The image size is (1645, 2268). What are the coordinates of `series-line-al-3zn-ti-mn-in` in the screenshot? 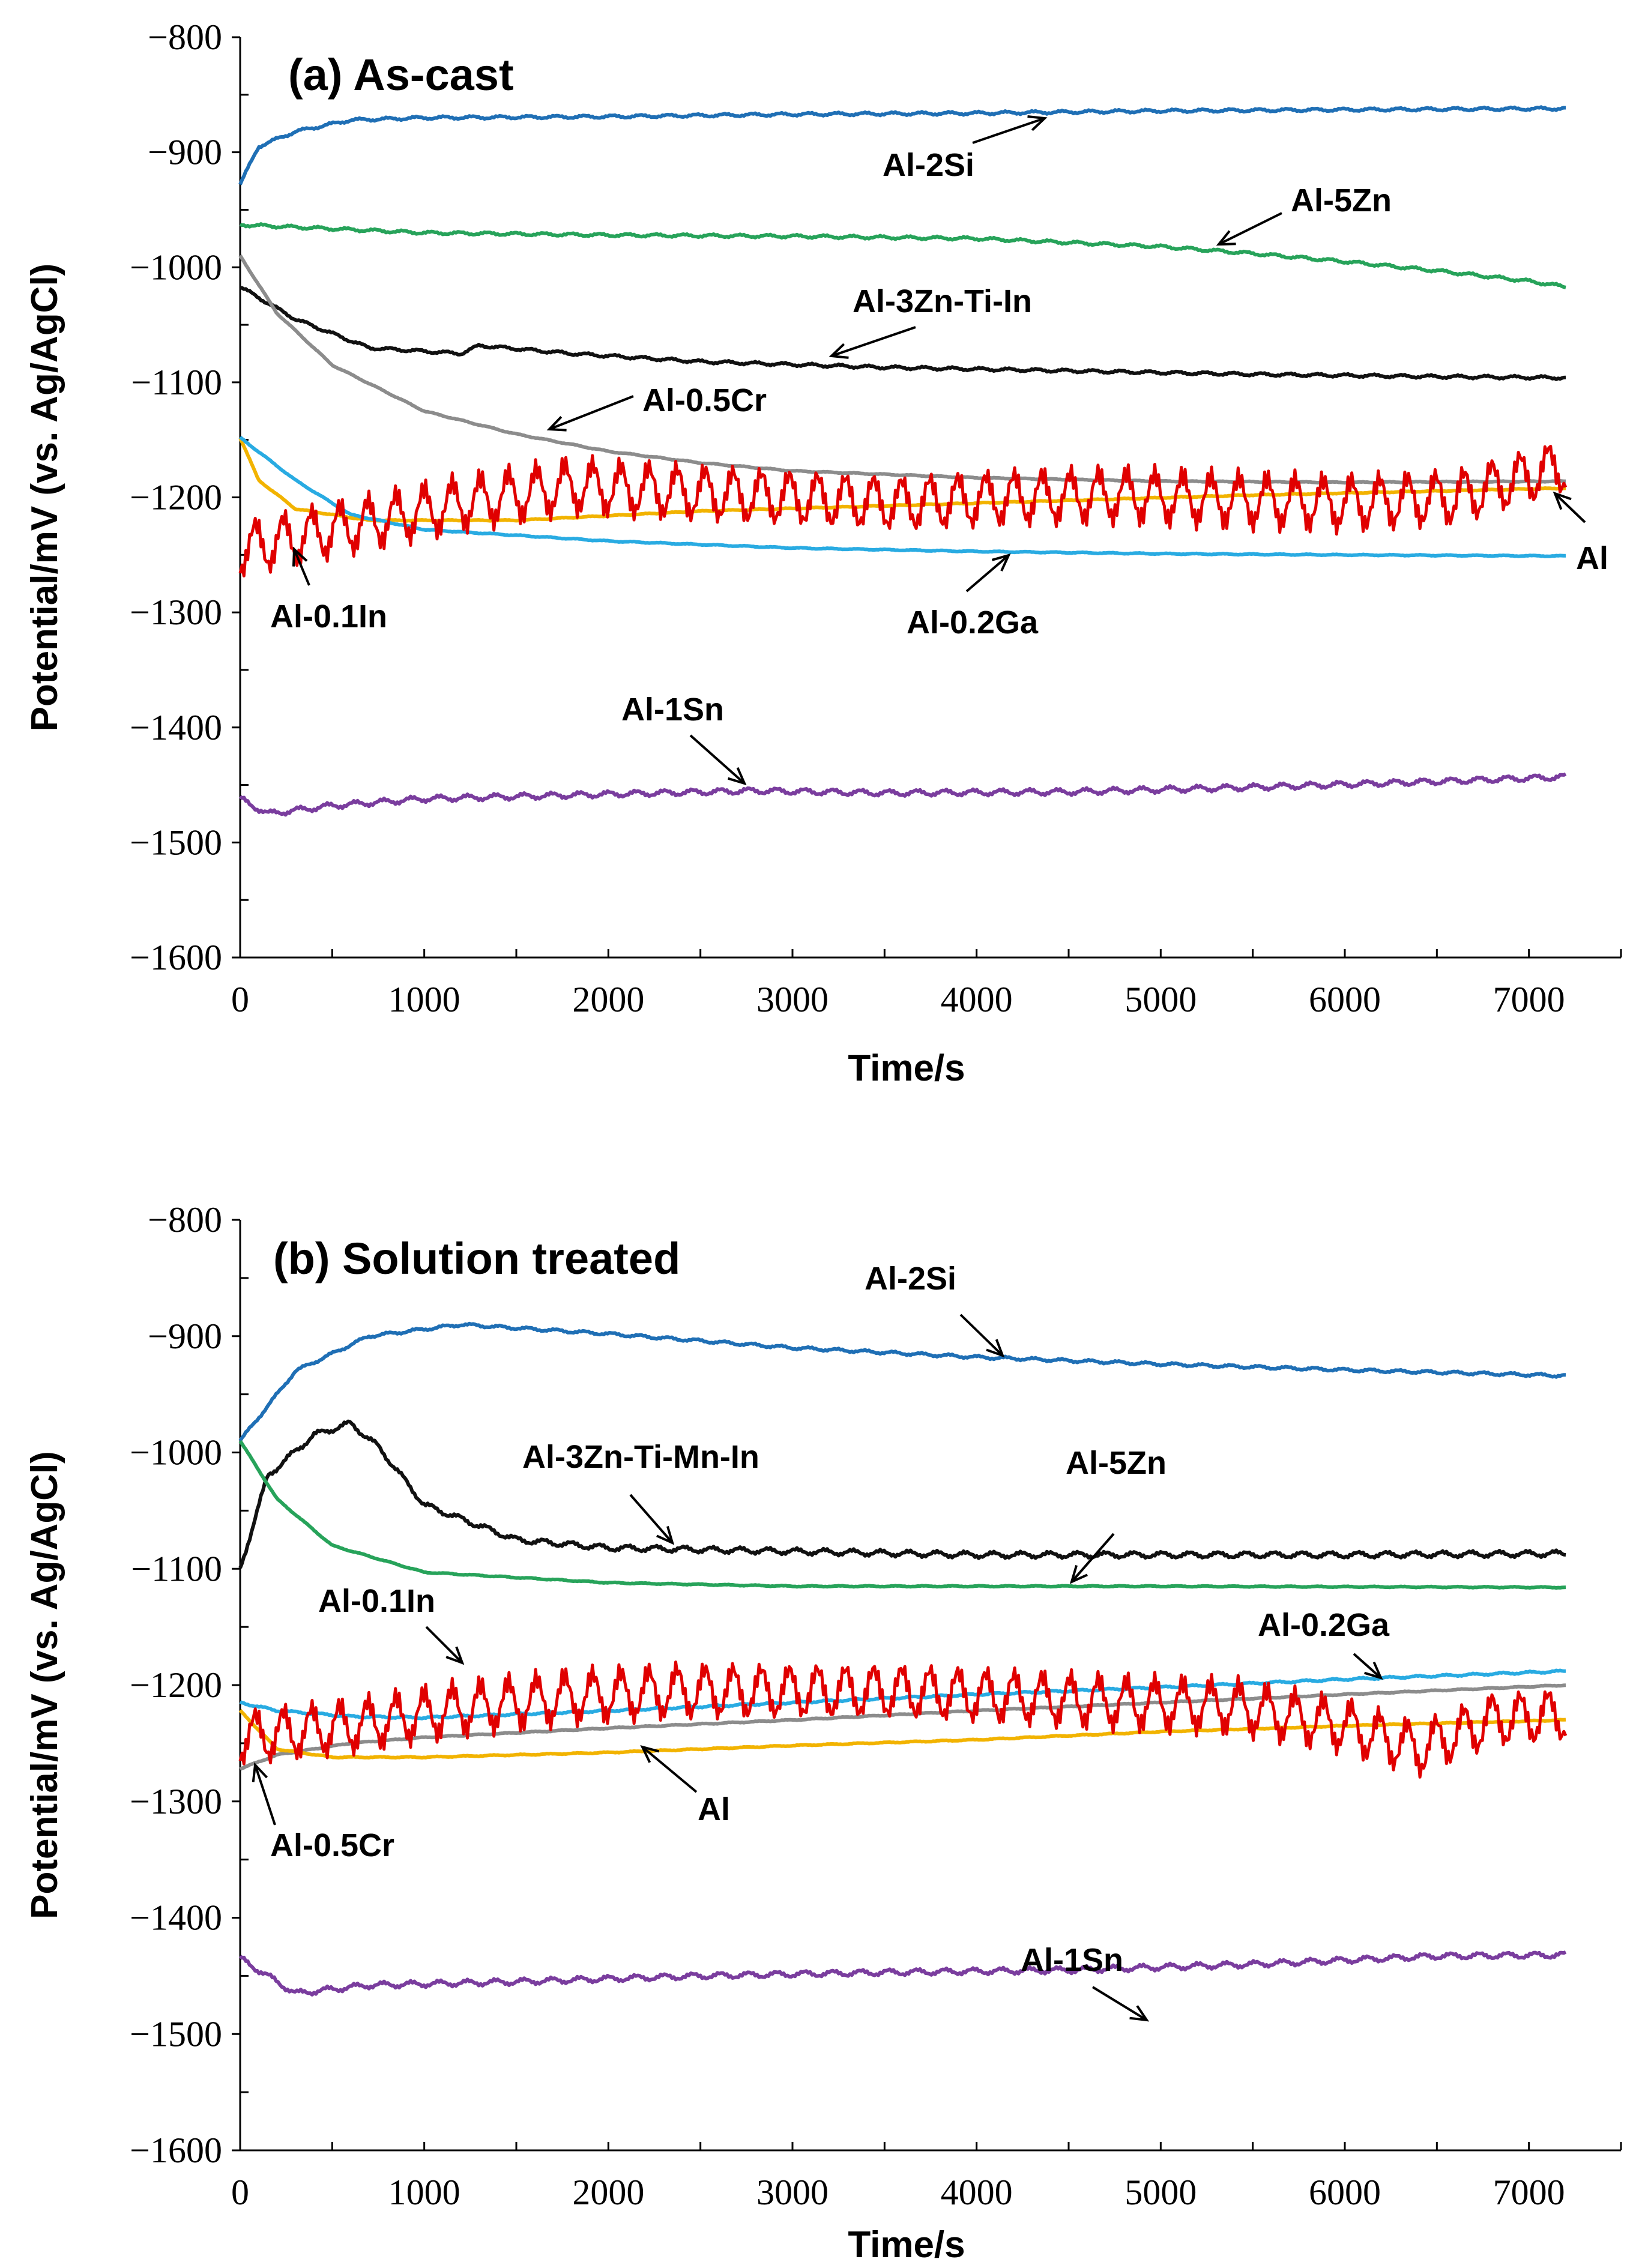 It's located at (902, 1494).